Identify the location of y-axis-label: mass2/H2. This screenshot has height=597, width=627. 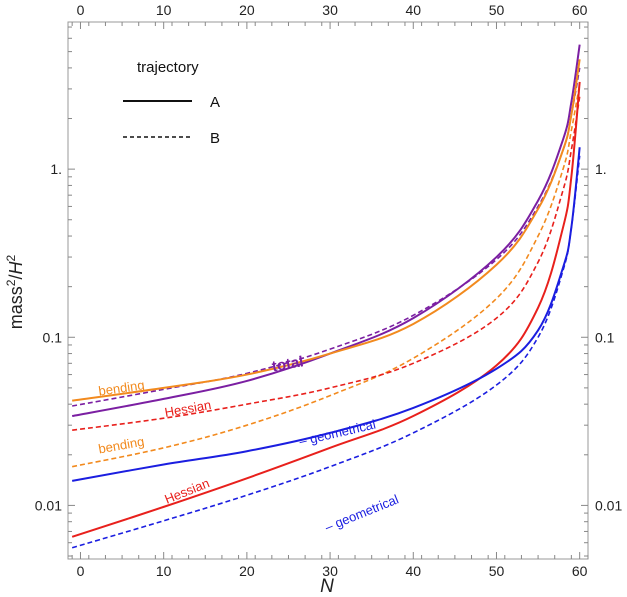
(15, 291).